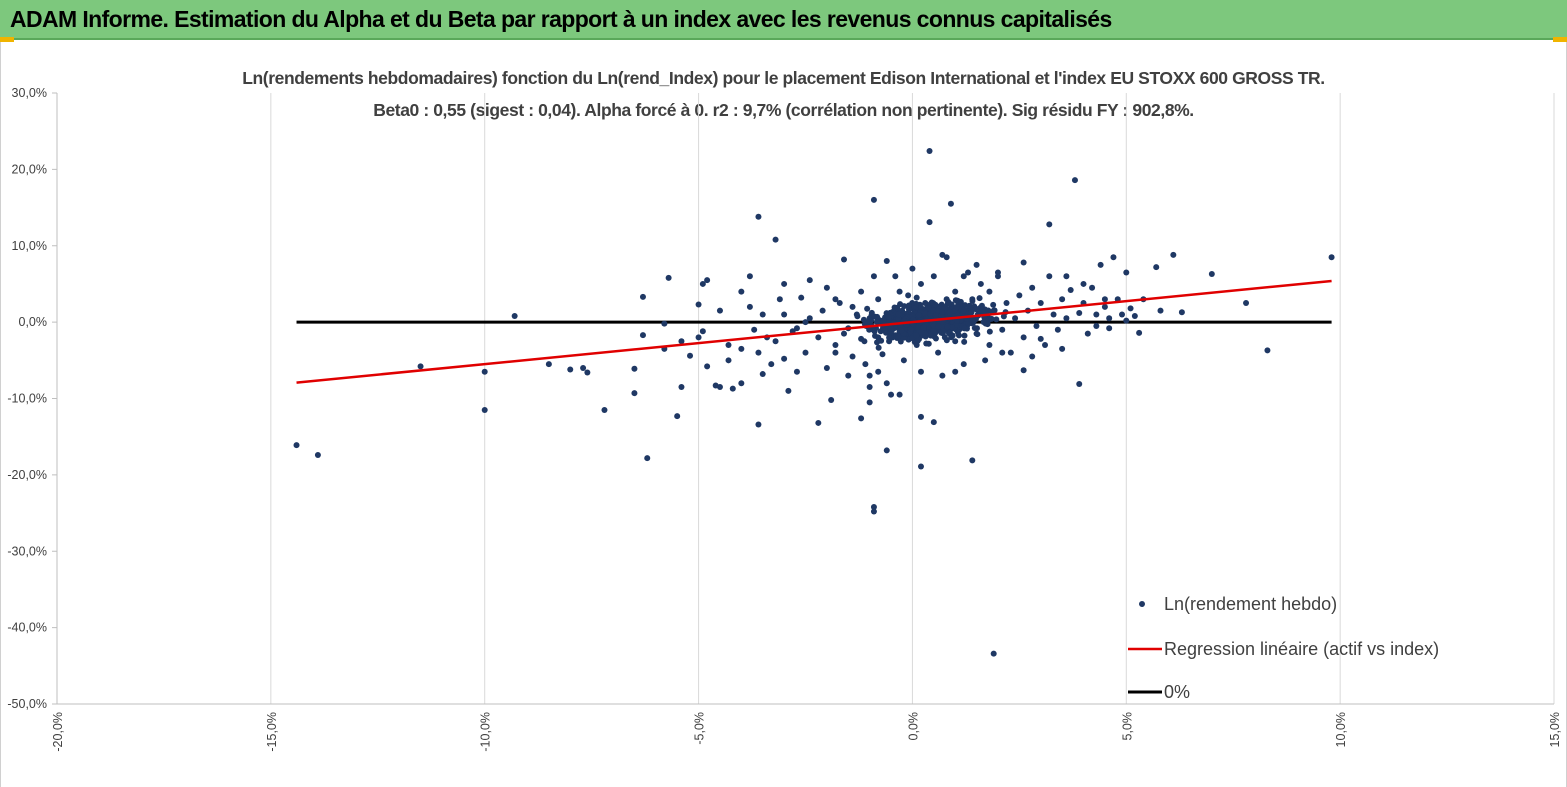  I want to click on x-tick-label: 10,0%, so click(1341, 729).